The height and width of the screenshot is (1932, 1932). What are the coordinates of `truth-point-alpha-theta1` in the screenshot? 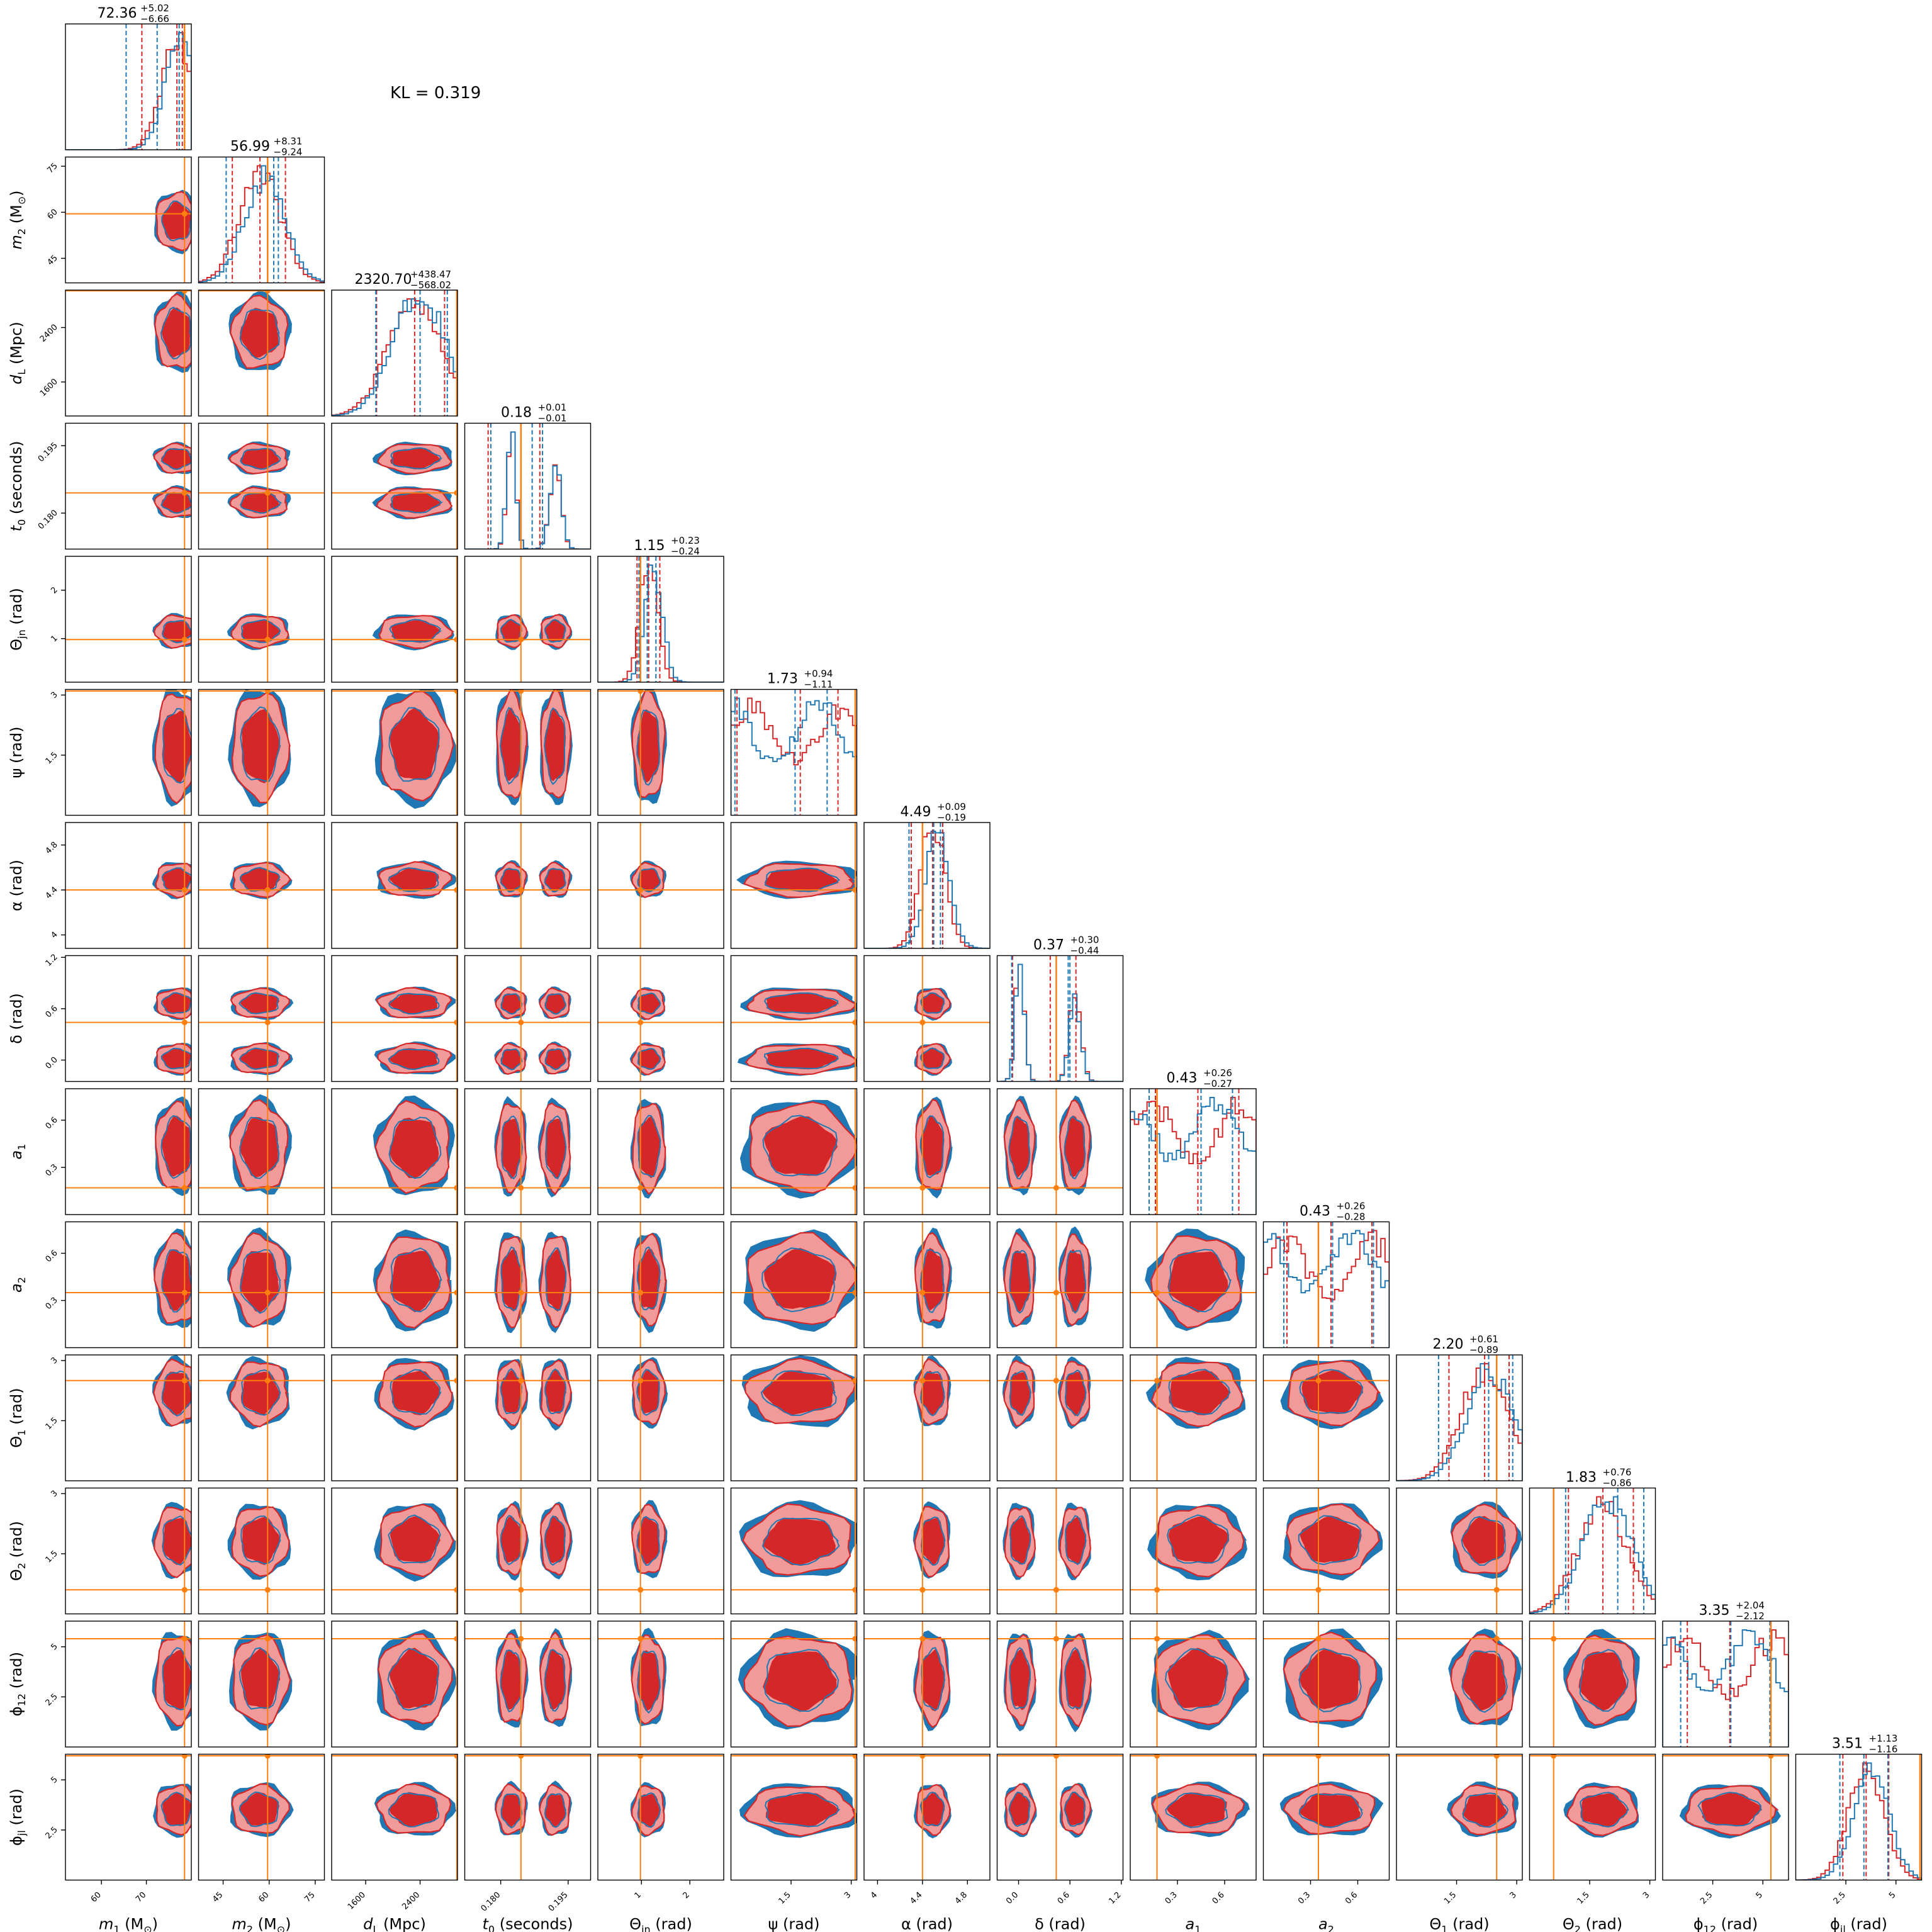 It's located at (922, 1381).